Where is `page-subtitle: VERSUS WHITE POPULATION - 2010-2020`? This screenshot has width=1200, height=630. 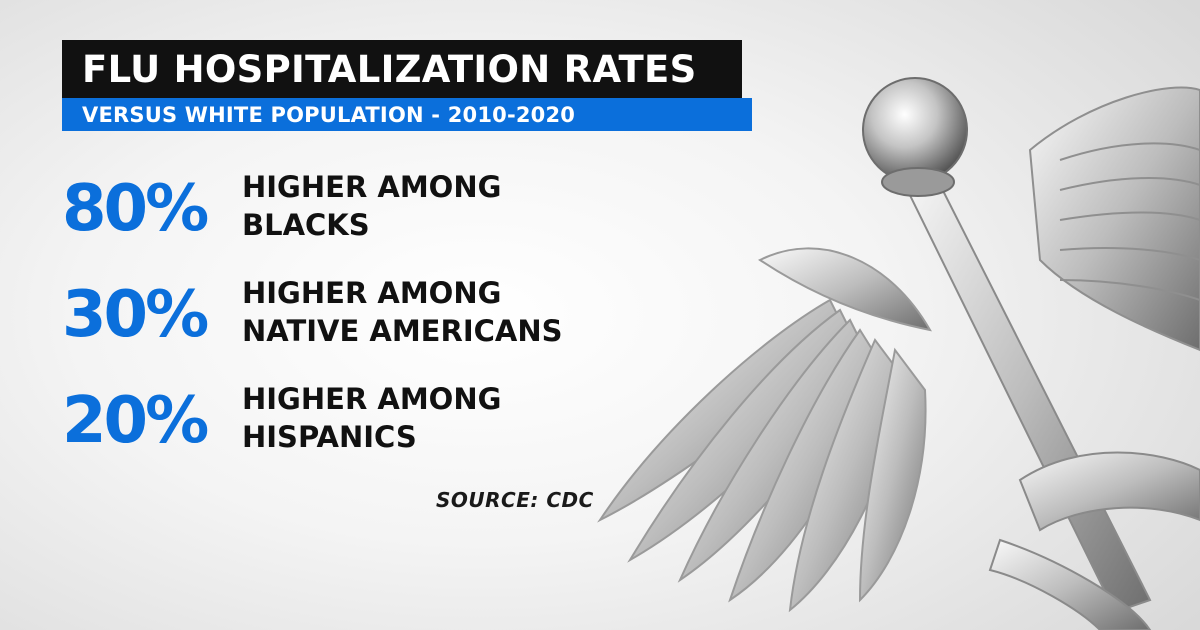
page-subtitle: VERSUS WHITE POPULATION - 2010-2020 is located at coordinates (329, 114).